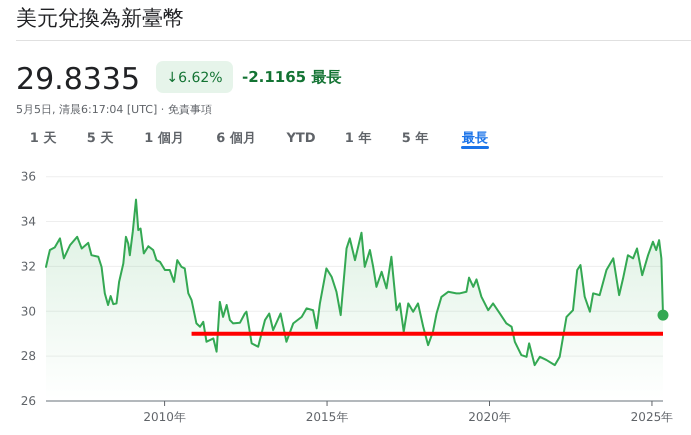 The width and height of the screenshot is (691, 435). Describe the element at coordinates (300, 138) in the screenshot. I see `text: YTD` at that location.